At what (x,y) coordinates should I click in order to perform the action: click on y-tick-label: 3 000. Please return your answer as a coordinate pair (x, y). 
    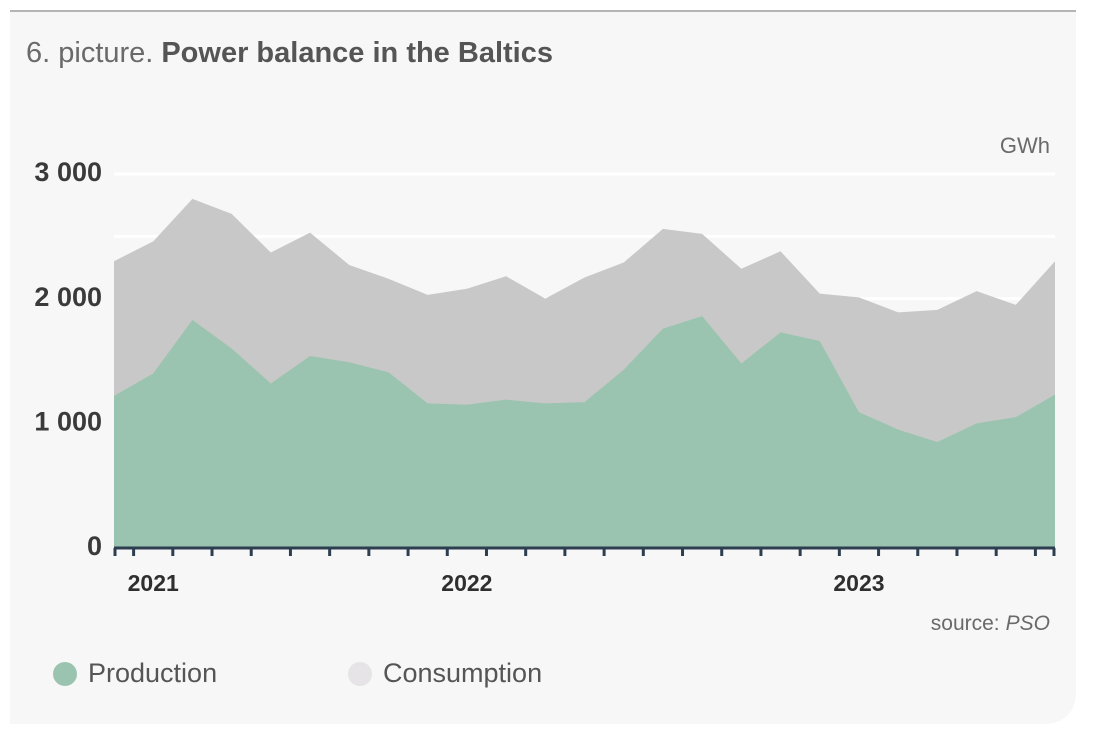
    Looking at the image, I should click on (68, 172).